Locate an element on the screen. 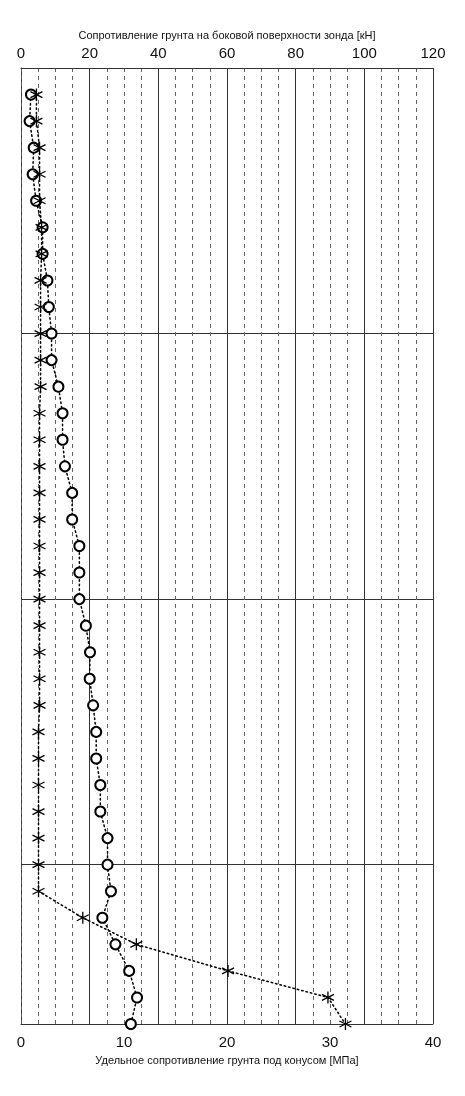 The width and height of the screenshot is (465, 1096). x2-axis-title: Сопротивление грунта на боковой поверхности зонда [кН] is located at coordinates (227, 34).